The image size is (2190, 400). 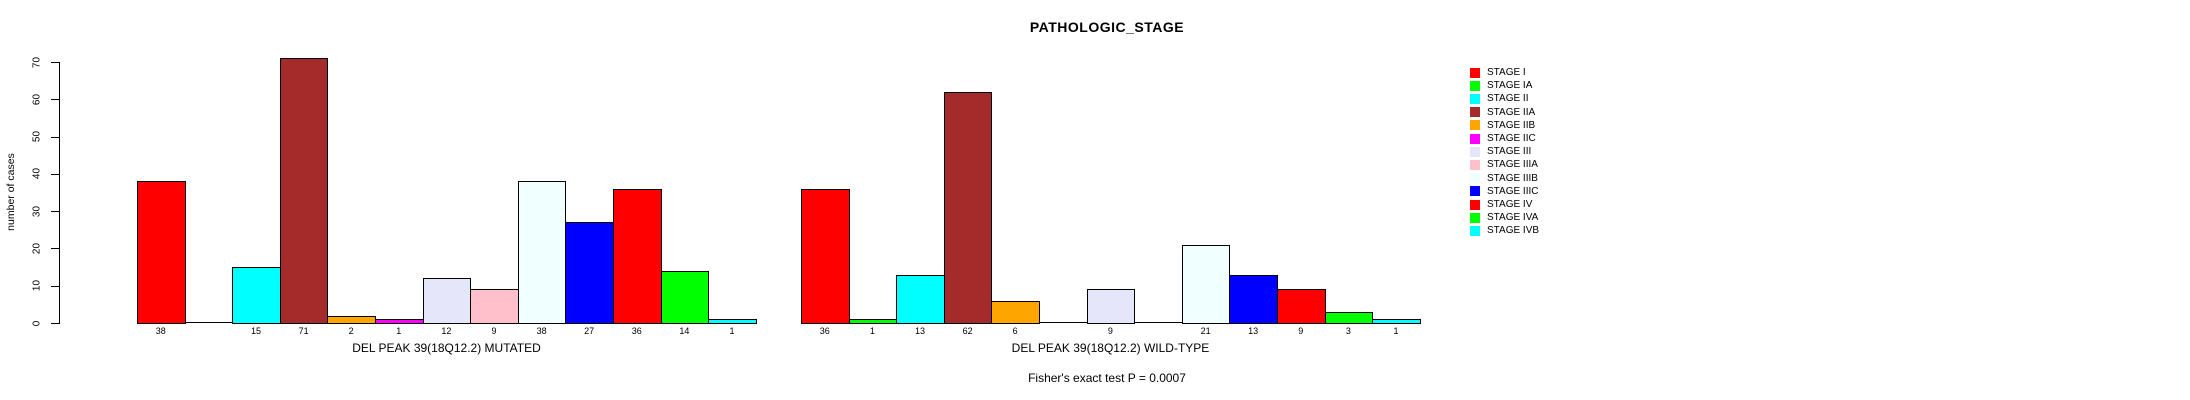 I want to click on bar-value-label: 71, so click(x=303, y=331).